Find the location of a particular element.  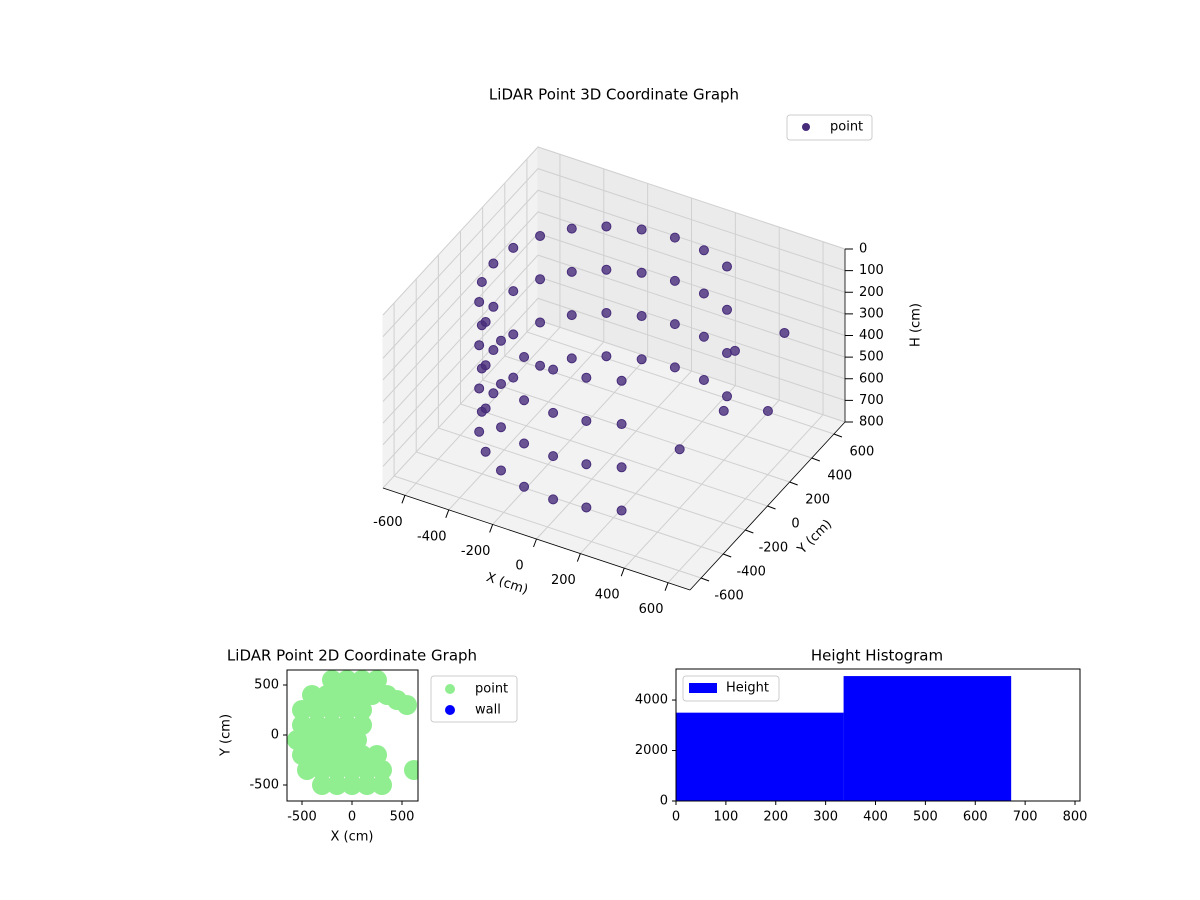

y-tick-label: 200 is located at coordinates (817, 500).